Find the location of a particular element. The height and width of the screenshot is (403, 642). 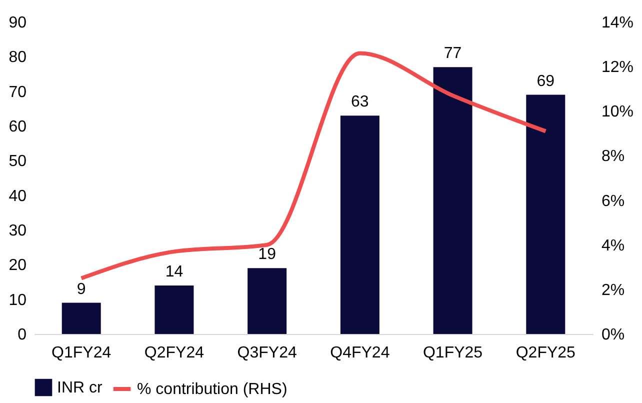

y-tick-label: 10 is located at coordinates (17, 300).